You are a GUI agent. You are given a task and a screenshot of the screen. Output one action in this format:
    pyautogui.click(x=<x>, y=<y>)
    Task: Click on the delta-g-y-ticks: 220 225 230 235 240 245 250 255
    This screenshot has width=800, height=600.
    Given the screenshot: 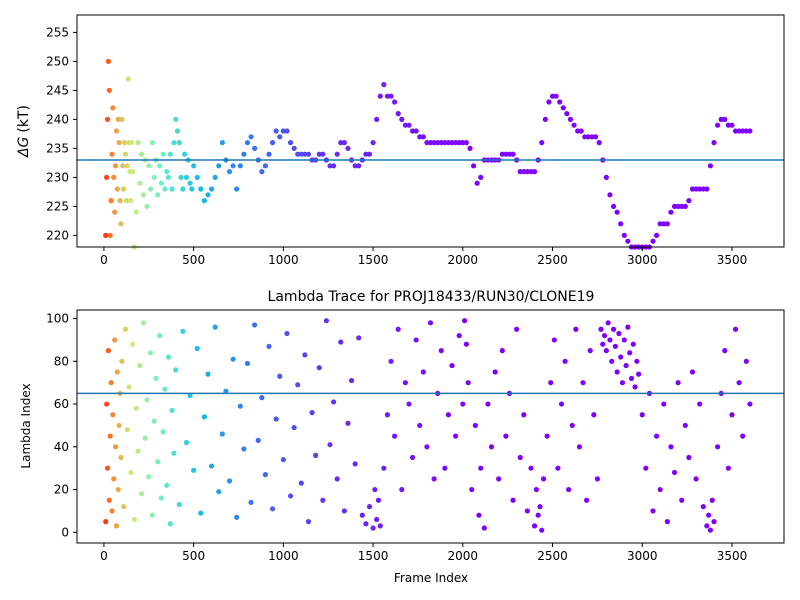 What is the action you would take?
    pyautogui.click(x=61, y=133)
    